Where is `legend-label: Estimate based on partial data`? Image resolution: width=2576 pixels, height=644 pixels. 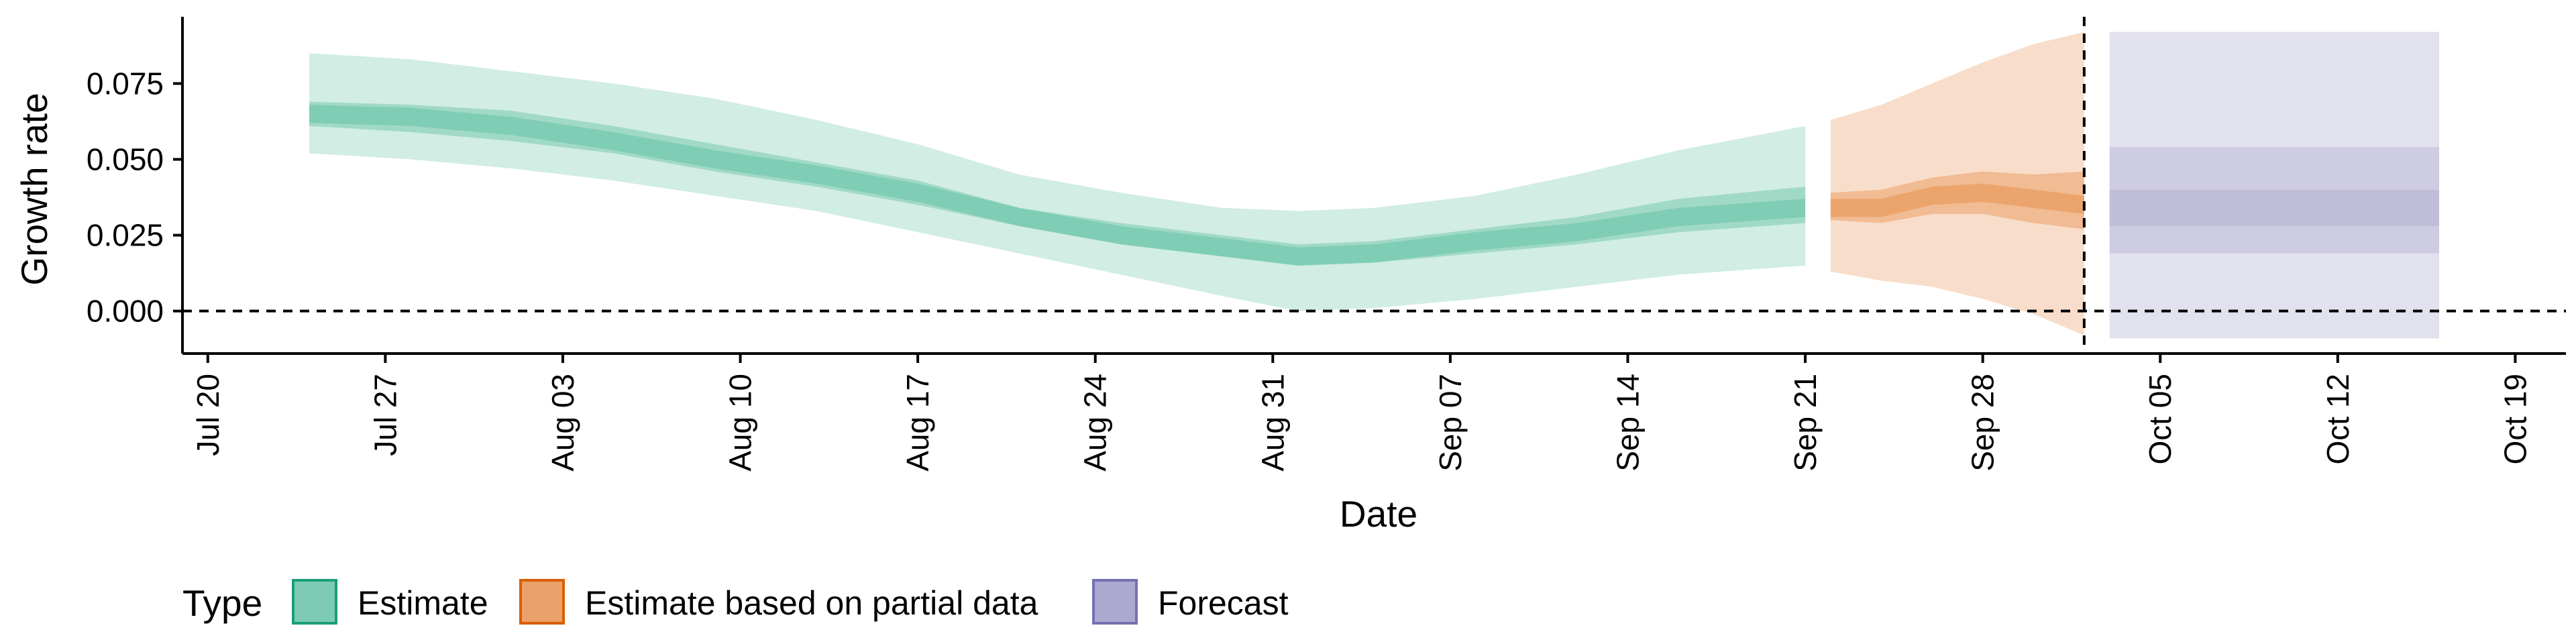 legend-label: Estimate based on partial data is located at coordinates (811, 603).